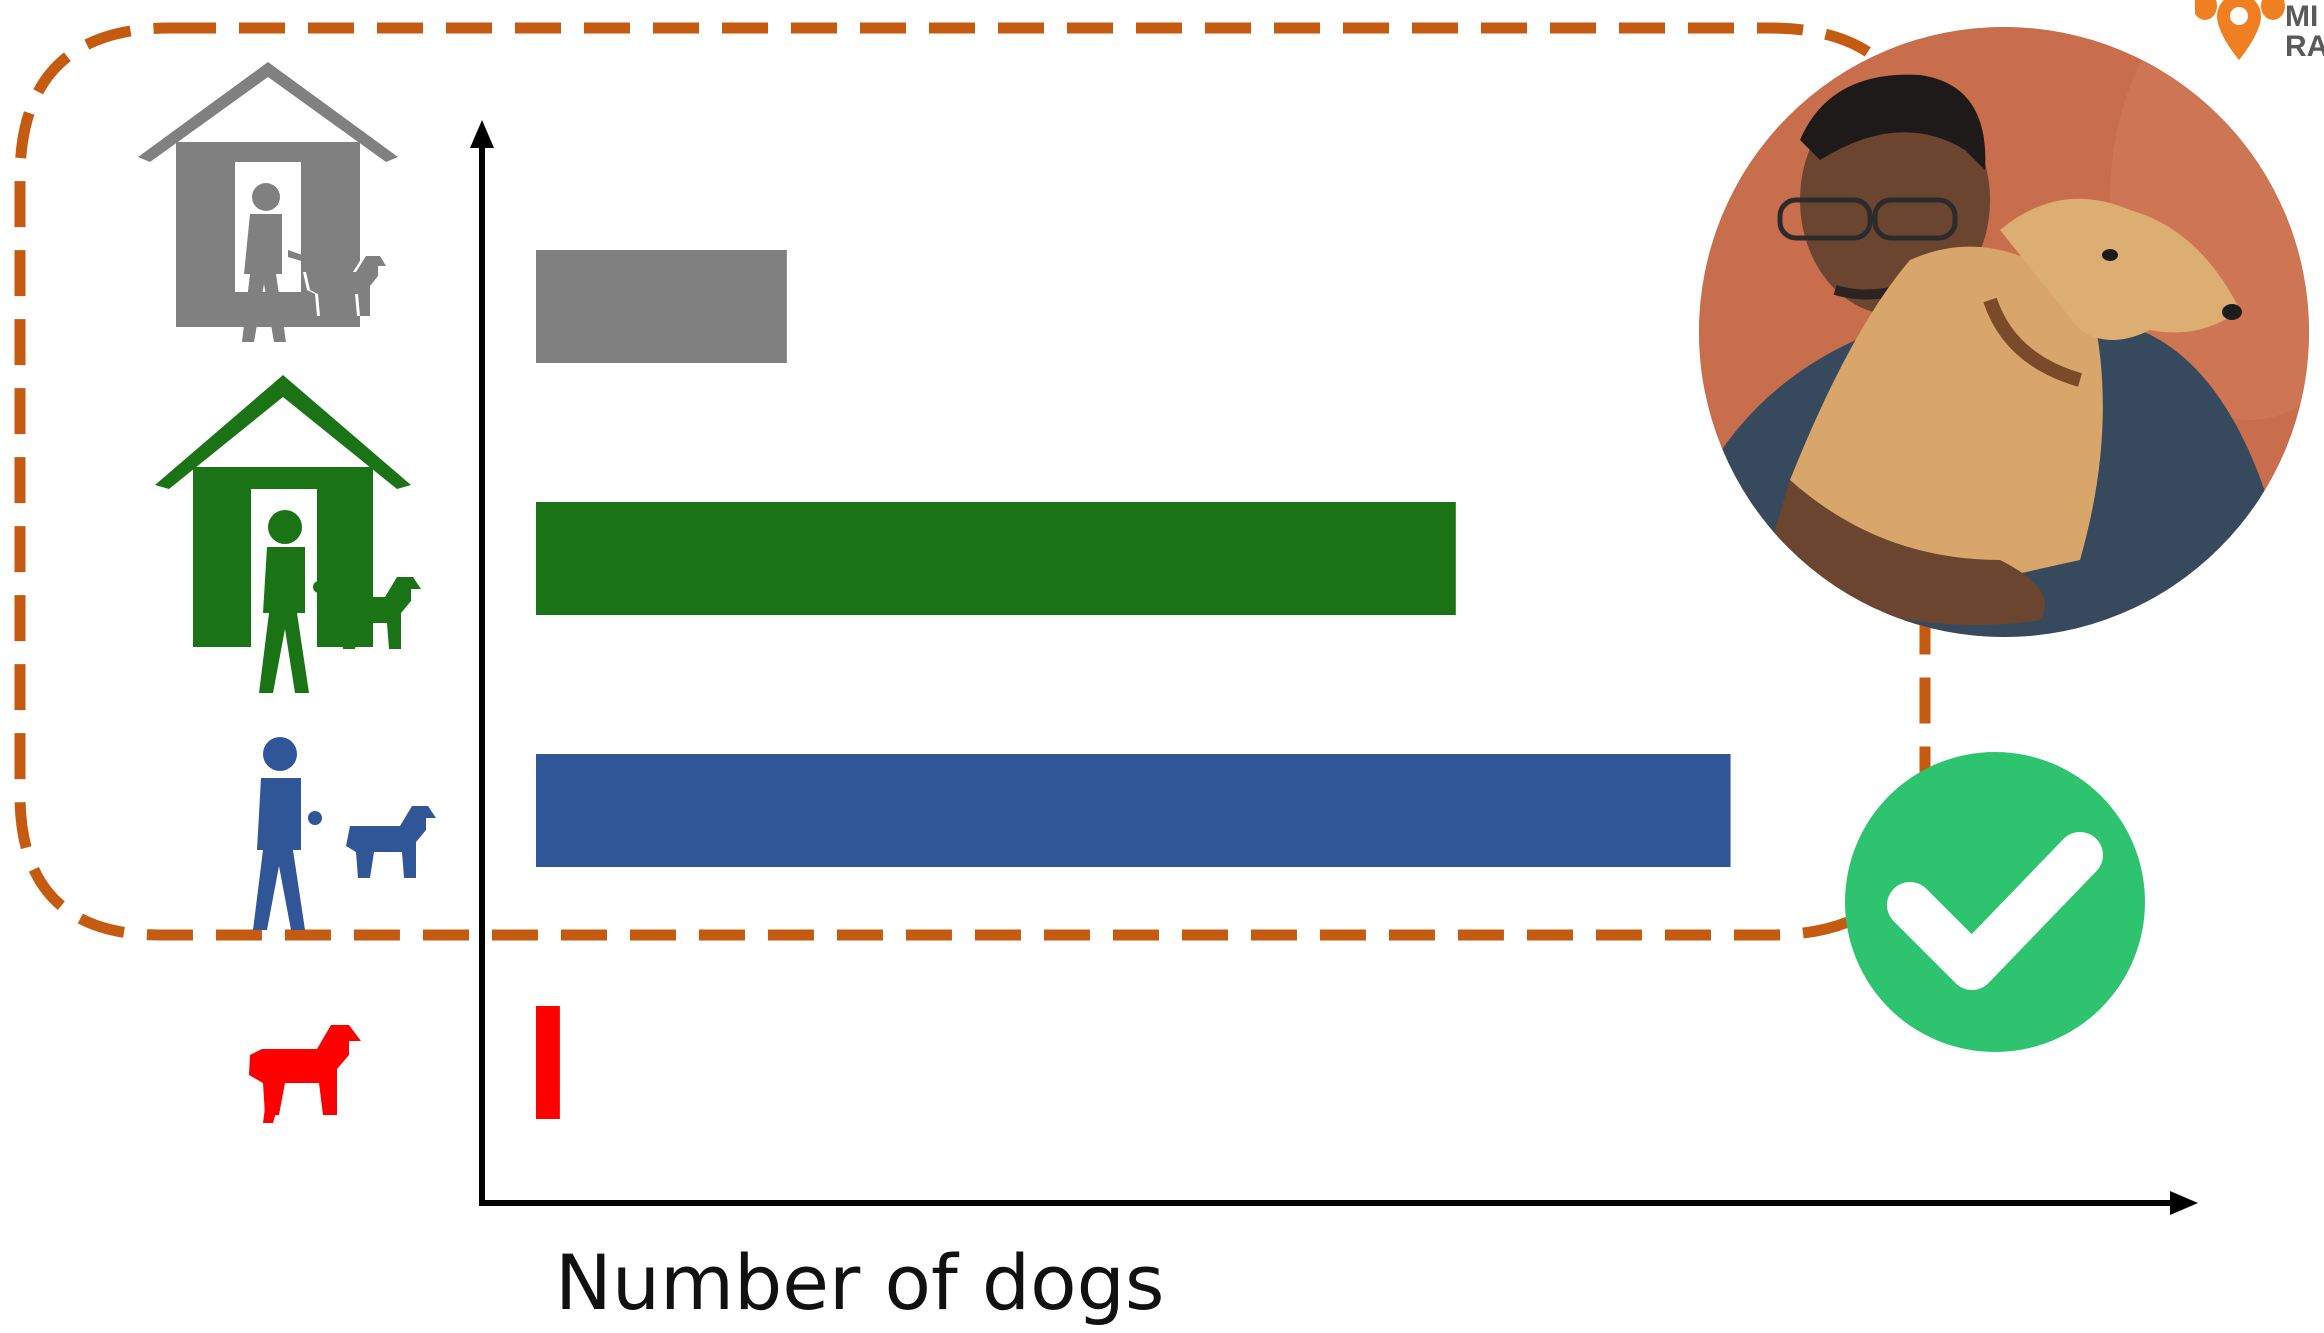 This screenshot has width=2324, height=1333. Describe the element at coordinates (2004, 332) in the screenshot. I see `man-hugging-dog-photo` at that location.